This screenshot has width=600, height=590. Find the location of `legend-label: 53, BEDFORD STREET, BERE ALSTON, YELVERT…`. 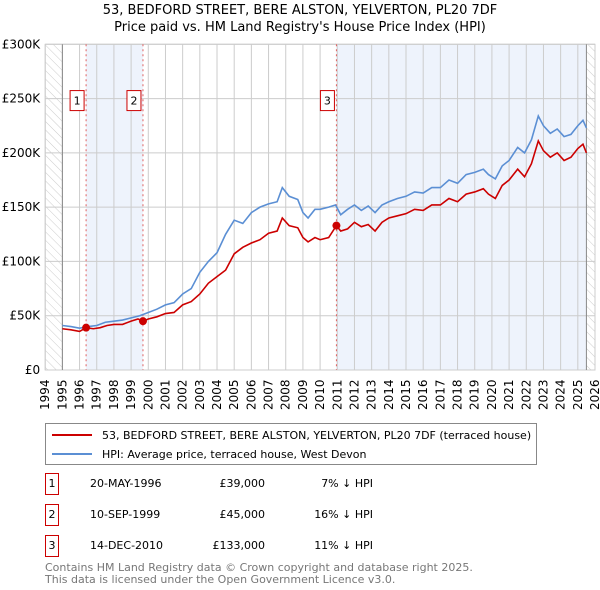

legend-label: 53, BEDFORD STREET, BERE ALSTON, YELVERT… is located at coordinates (317, 435).